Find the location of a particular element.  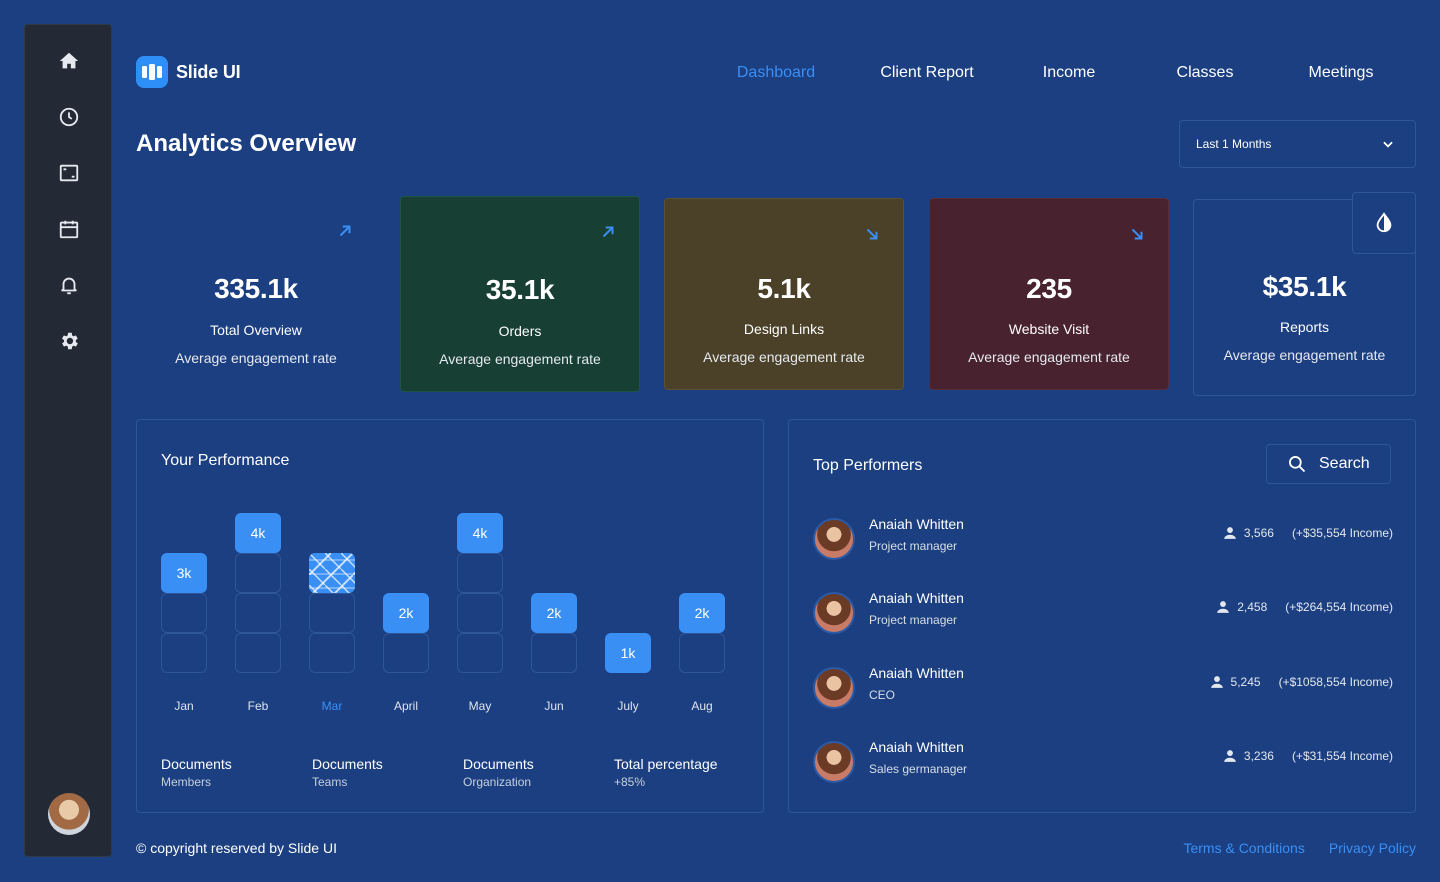

performer-count: 3,566 is located at coordinates (1258, 533).